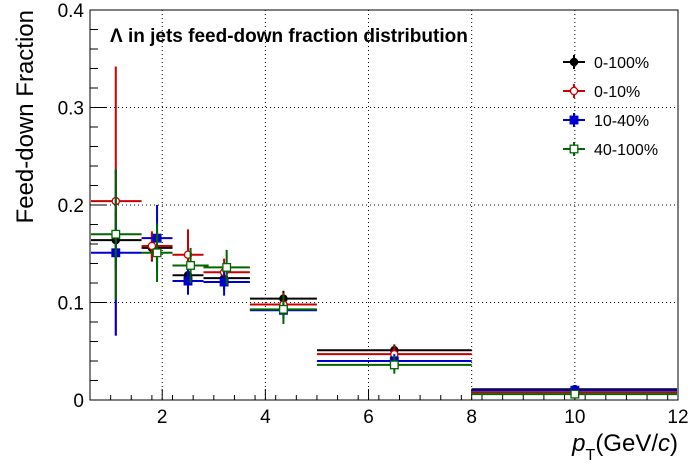 Image resolution: width=698 pixels, height=471 pixels. I want to click on y-tick-label: 0.3, so click(71, 109).